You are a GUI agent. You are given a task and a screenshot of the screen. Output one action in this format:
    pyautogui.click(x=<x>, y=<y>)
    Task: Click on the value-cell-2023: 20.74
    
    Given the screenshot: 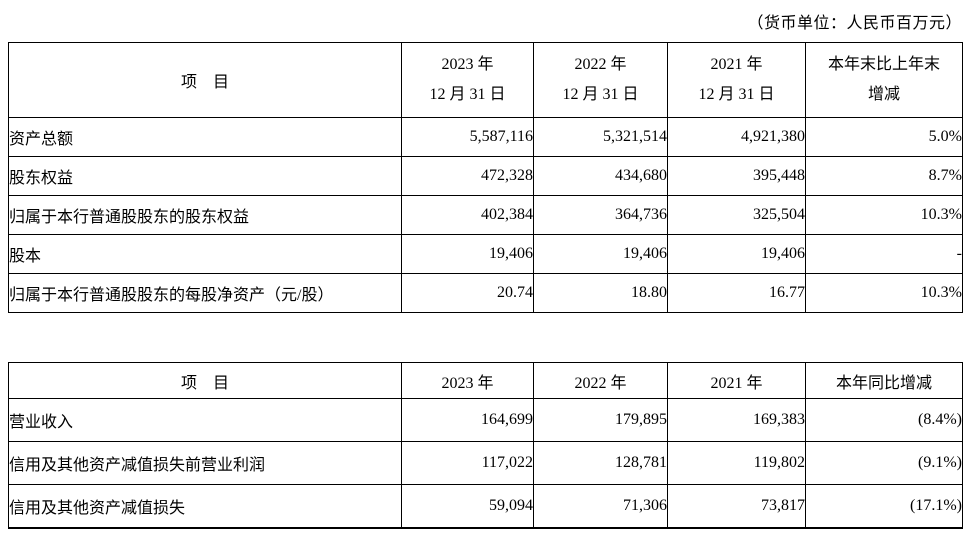 What is the action you would take?
    pyautogui.click(x=467, y=293)
    